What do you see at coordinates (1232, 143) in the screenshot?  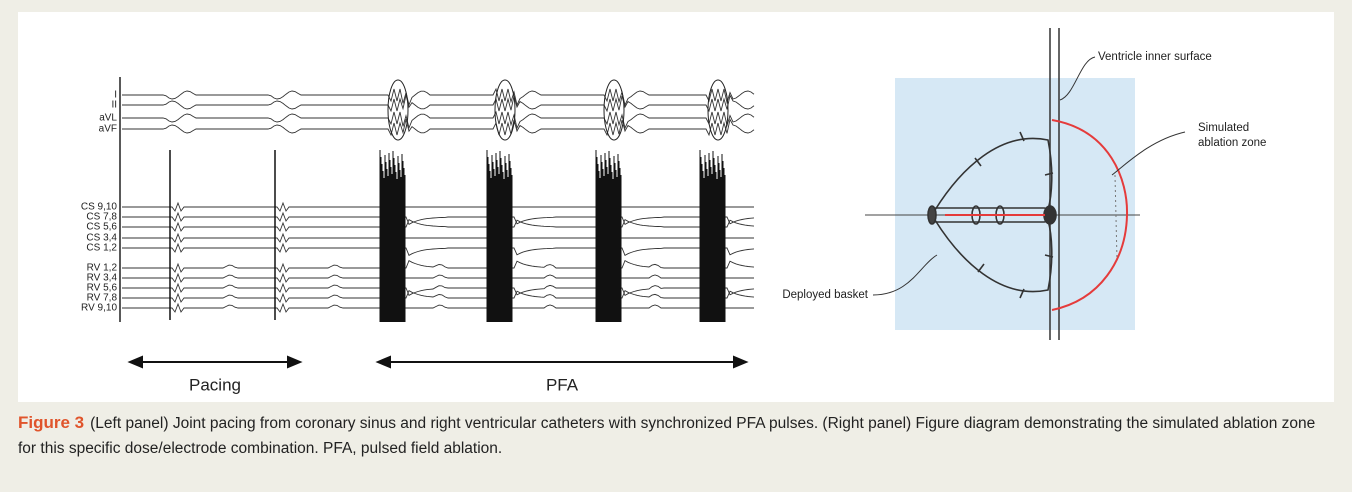 I see `diagram-label: ablation zone` at bounding box center [1232, 143].